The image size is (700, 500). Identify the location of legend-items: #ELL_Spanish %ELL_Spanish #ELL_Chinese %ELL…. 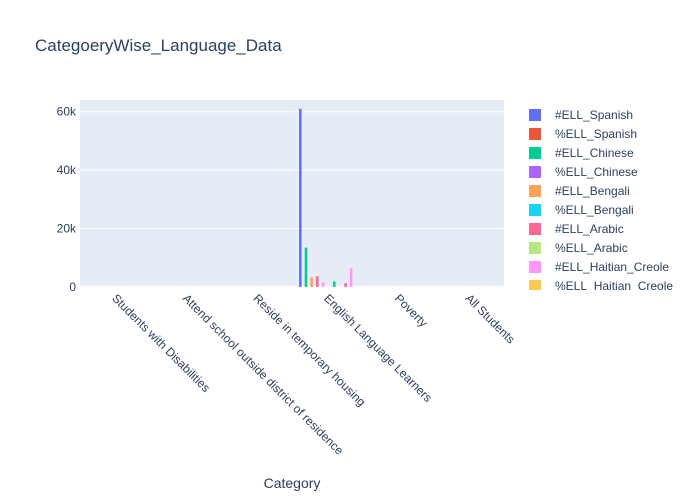
(601, 200).